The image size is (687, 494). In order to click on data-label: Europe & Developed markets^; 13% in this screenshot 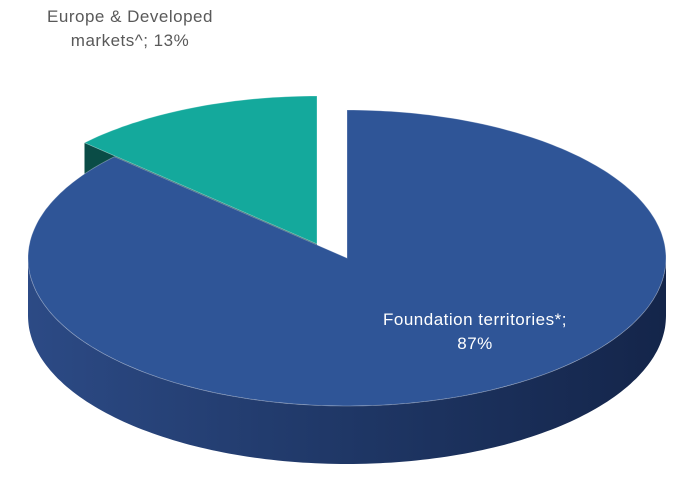, I will do `click(130, 28)`.